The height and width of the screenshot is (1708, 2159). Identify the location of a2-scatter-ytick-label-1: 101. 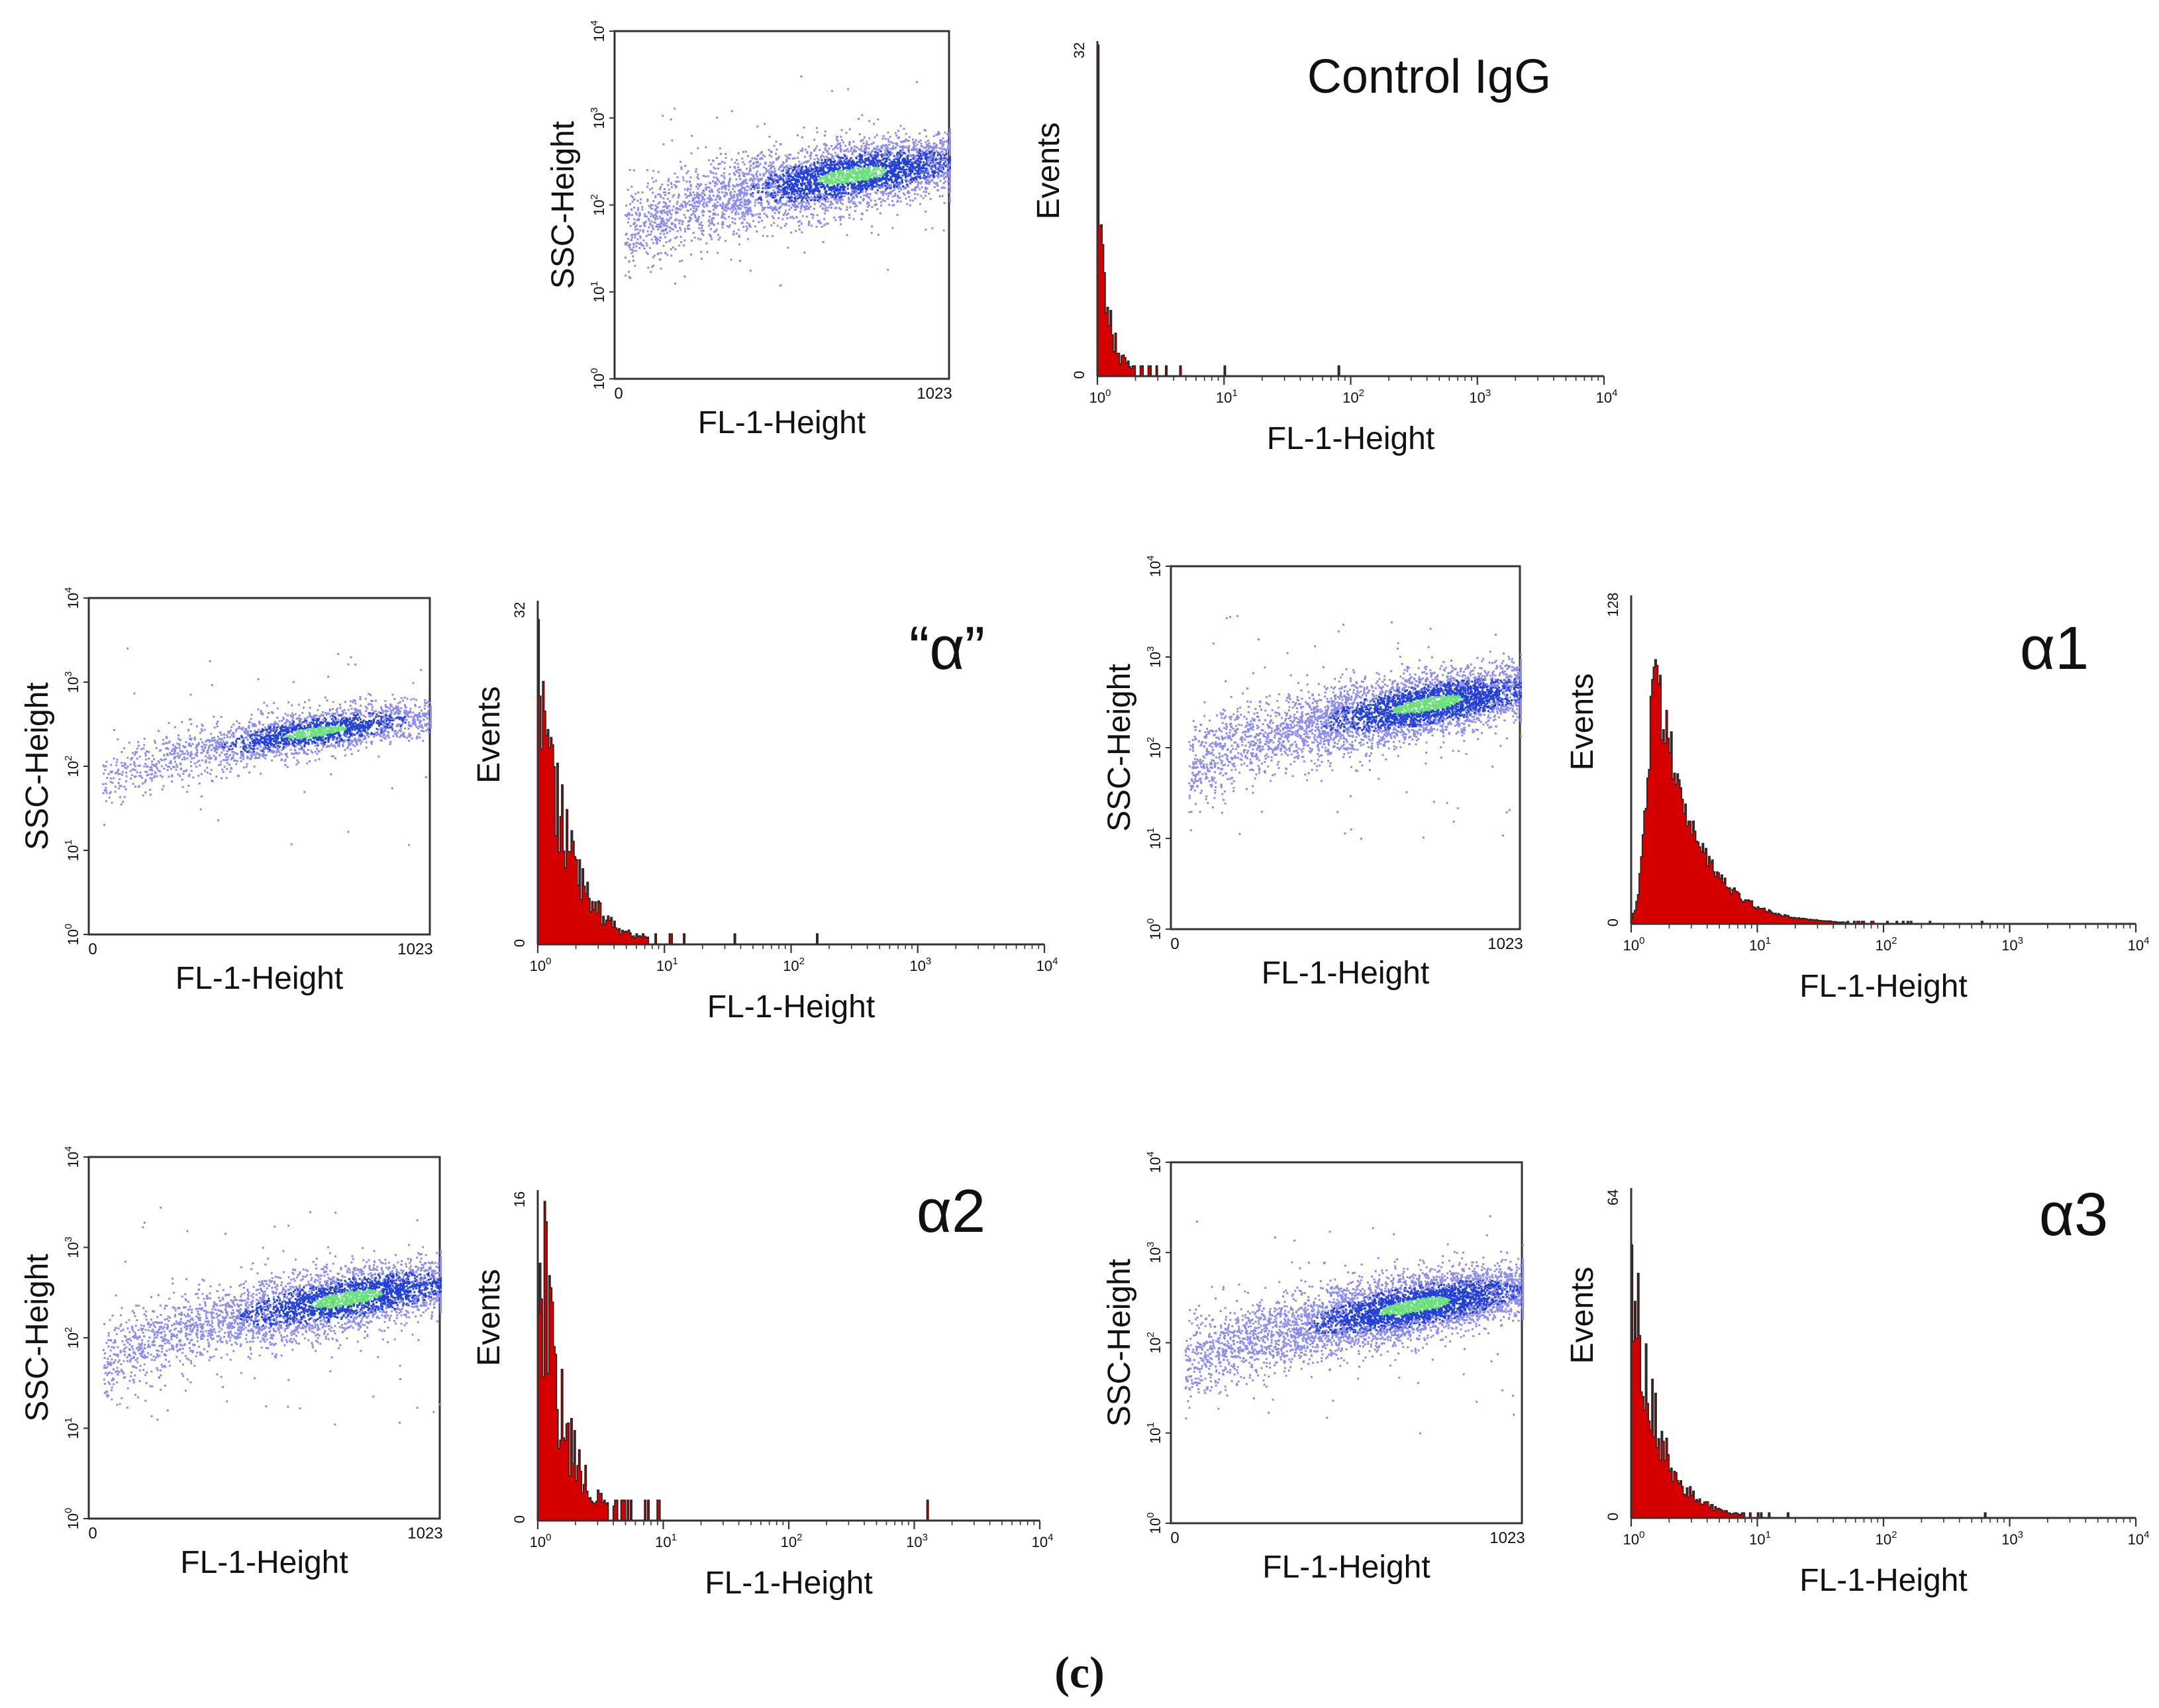
(72, 1428).